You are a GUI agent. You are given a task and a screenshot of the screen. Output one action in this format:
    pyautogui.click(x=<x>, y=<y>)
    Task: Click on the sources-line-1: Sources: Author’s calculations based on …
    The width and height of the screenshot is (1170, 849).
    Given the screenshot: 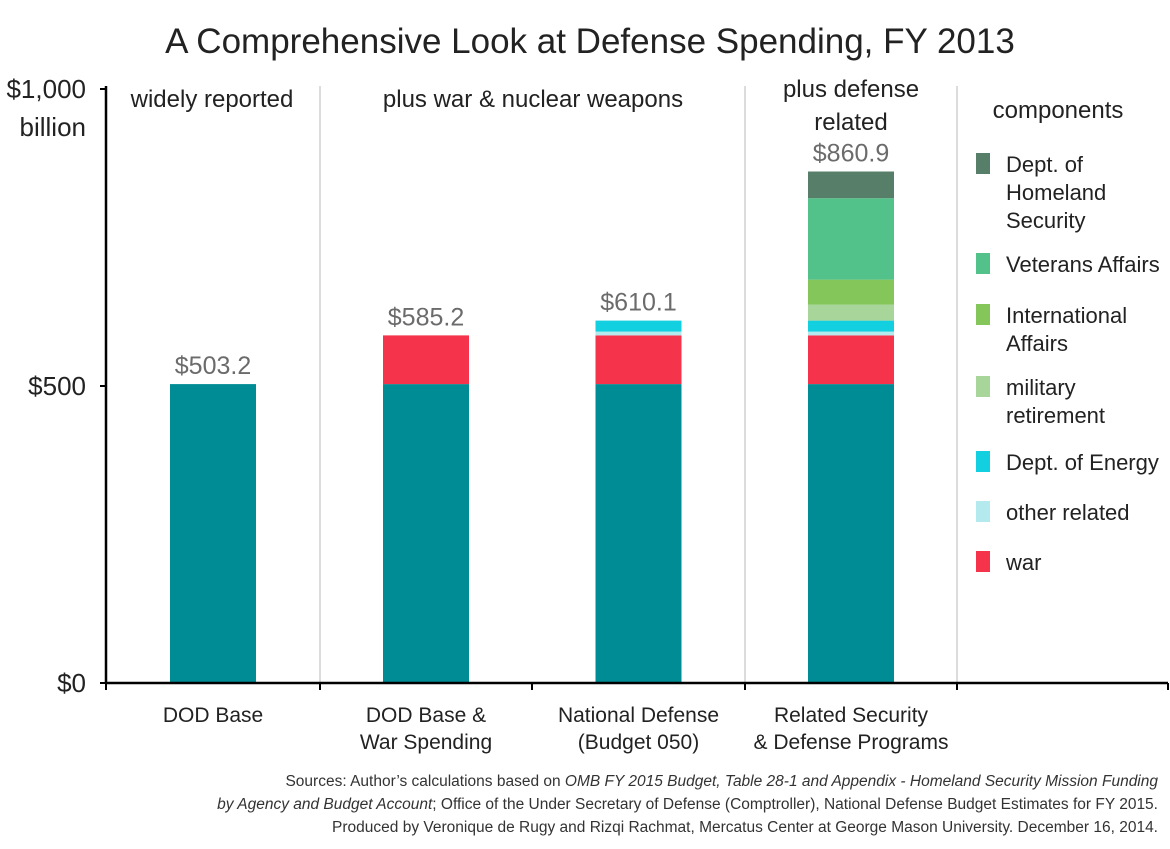 What is the action you would take?
    pyautogui.click(x=579, y=781)
    